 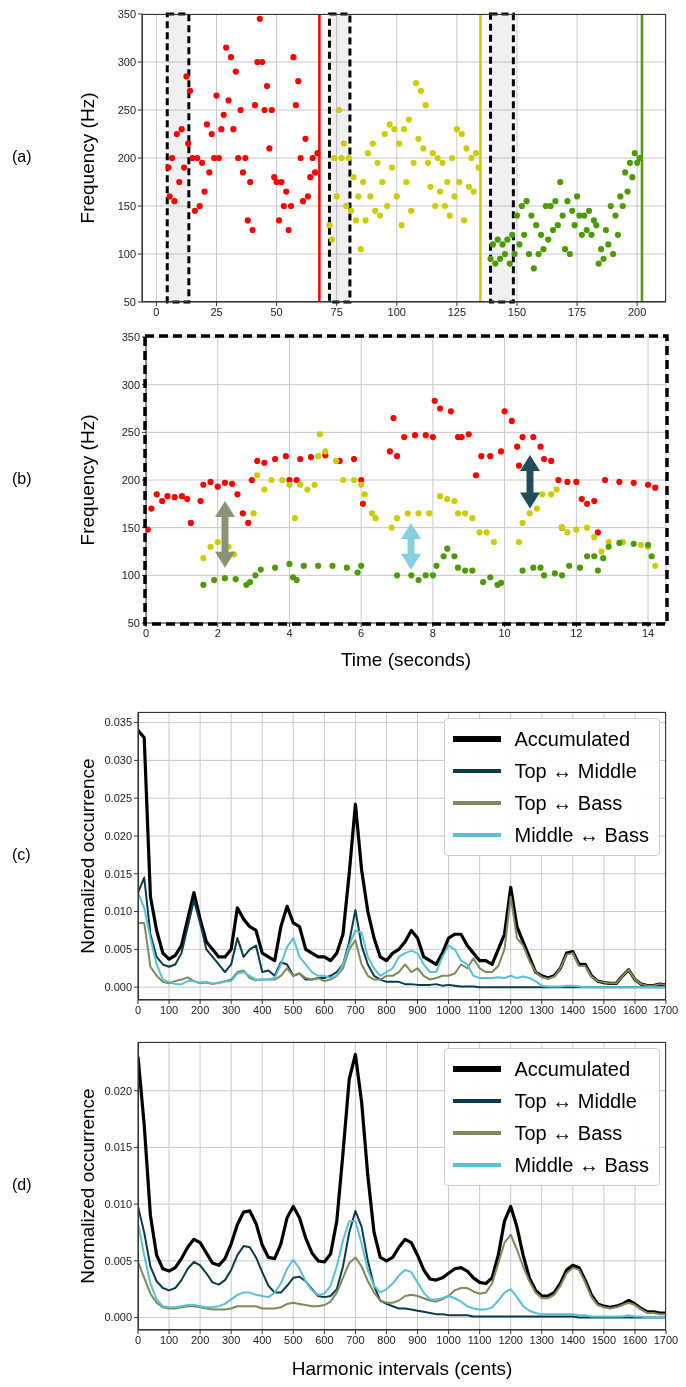 What do you see at coordinates (22, 157) in the screenshot?
I see `text: (a)` at bounding box center [22, 157].